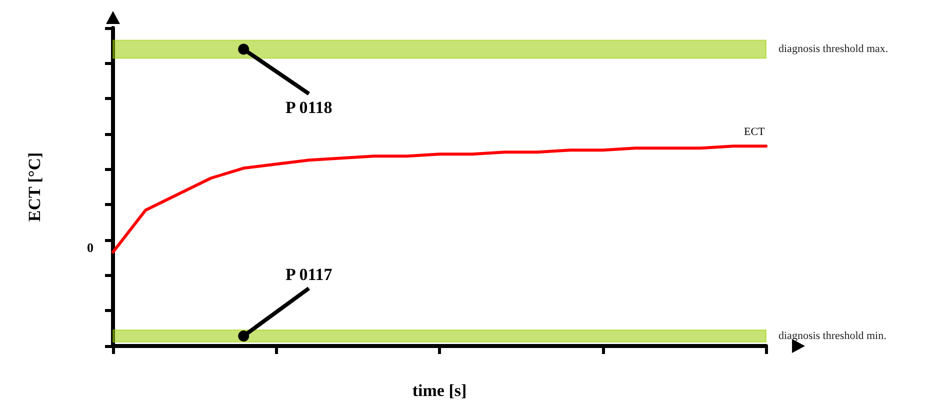 This screenshot has width=928, height=408. I want to click on y-axis-title: ECT [°C], so click(34, 187).